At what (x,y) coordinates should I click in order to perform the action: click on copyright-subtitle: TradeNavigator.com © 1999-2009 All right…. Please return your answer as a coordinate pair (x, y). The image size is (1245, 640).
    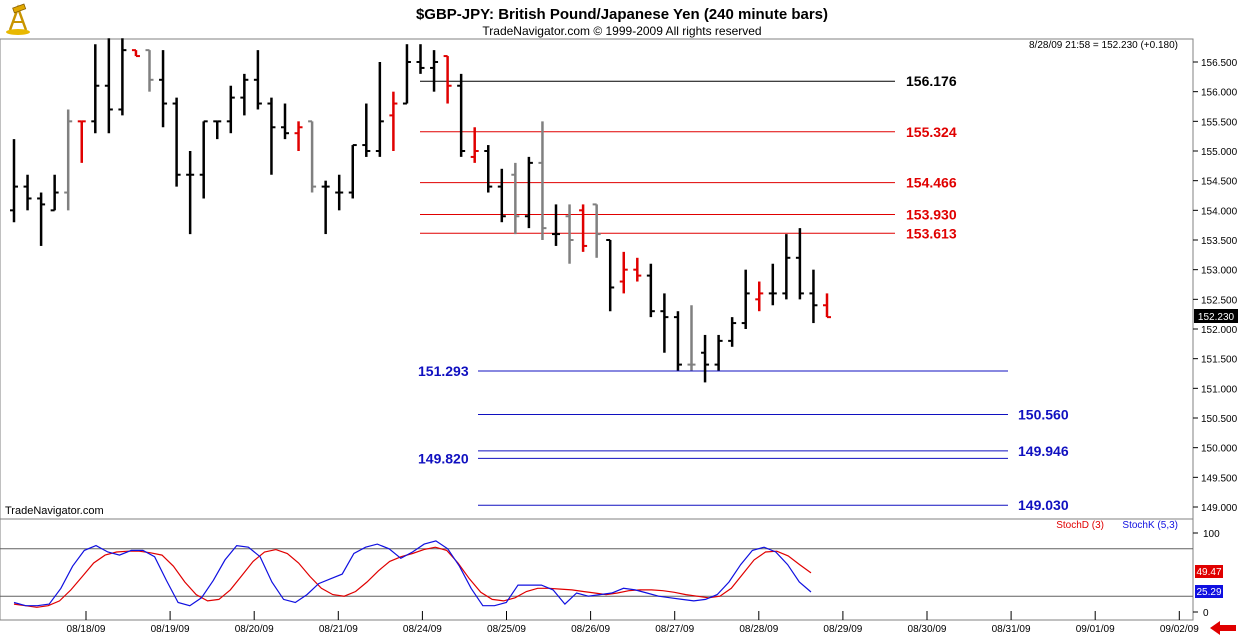
    Looking at the image, I should click on (621, 31).